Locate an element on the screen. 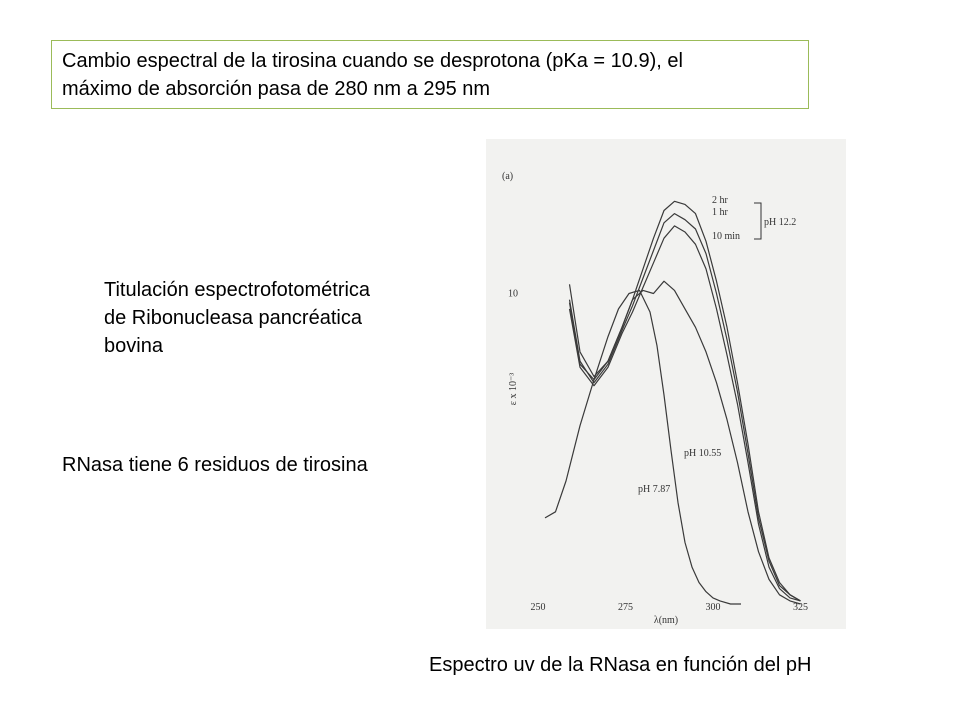  x-tick-label: 250 is located at coordinates (538, 607).